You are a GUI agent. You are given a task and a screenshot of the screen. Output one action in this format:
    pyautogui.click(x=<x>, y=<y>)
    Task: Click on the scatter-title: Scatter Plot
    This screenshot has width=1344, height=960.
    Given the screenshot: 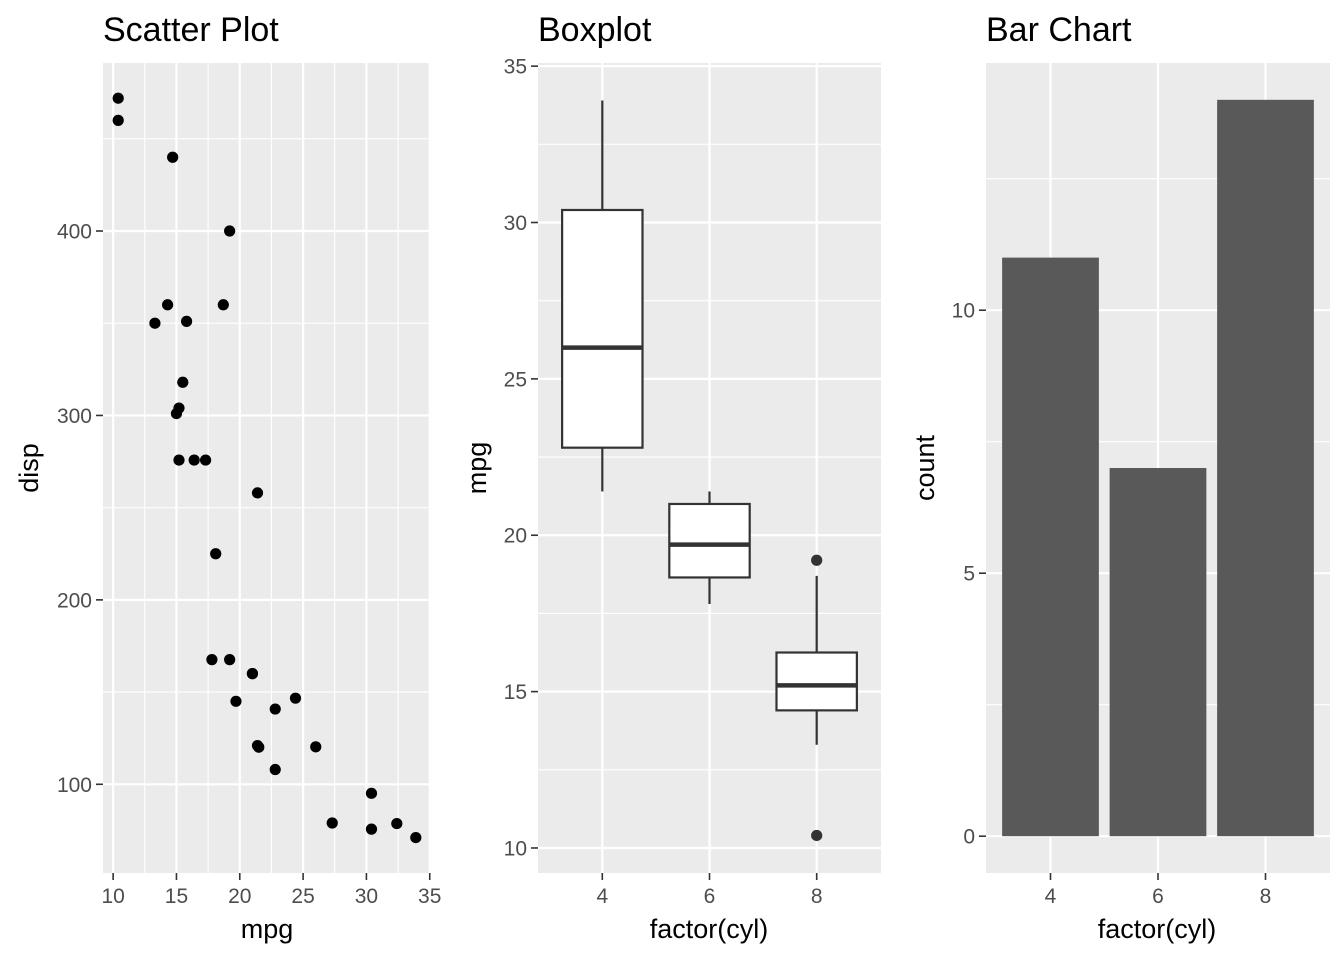 What is the action you would take?
    pyautogui.click(x=191, y=30)
    